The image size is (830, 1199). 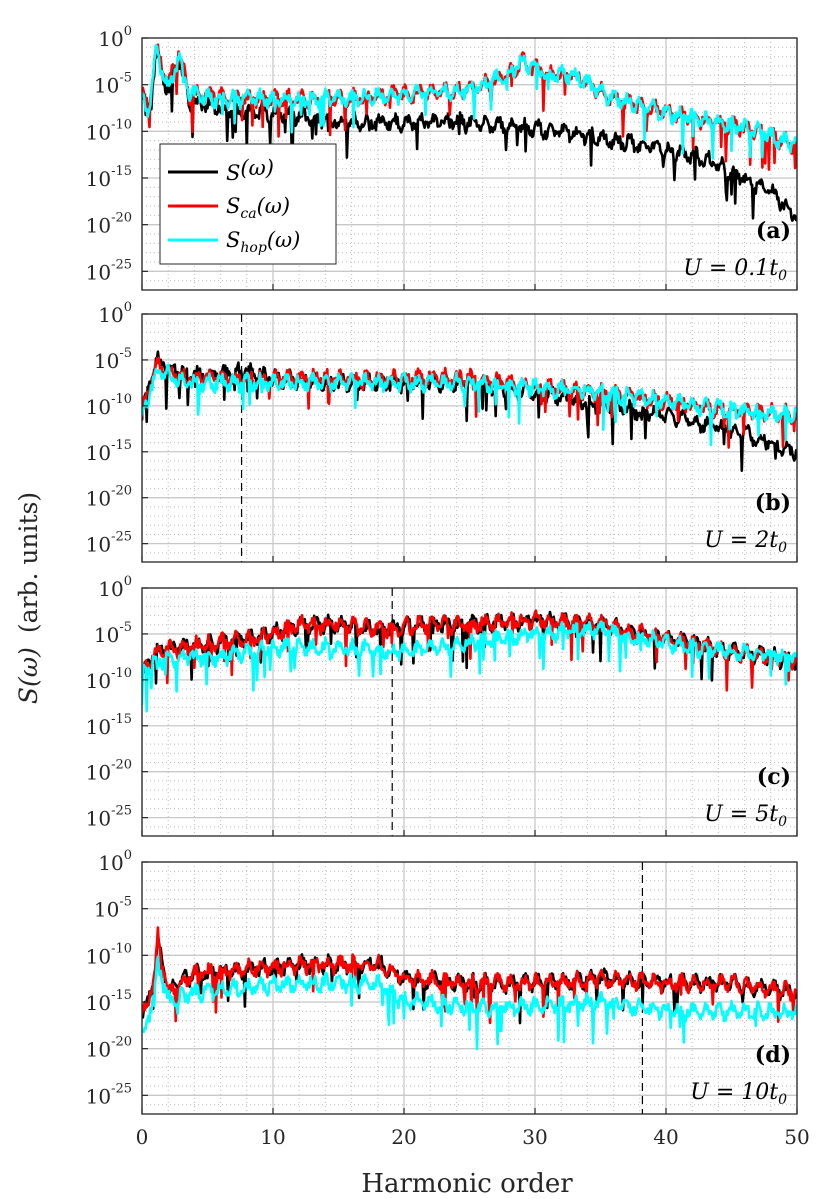 I want to click on x-tick-label: 30, so click(x=534, y=1137).